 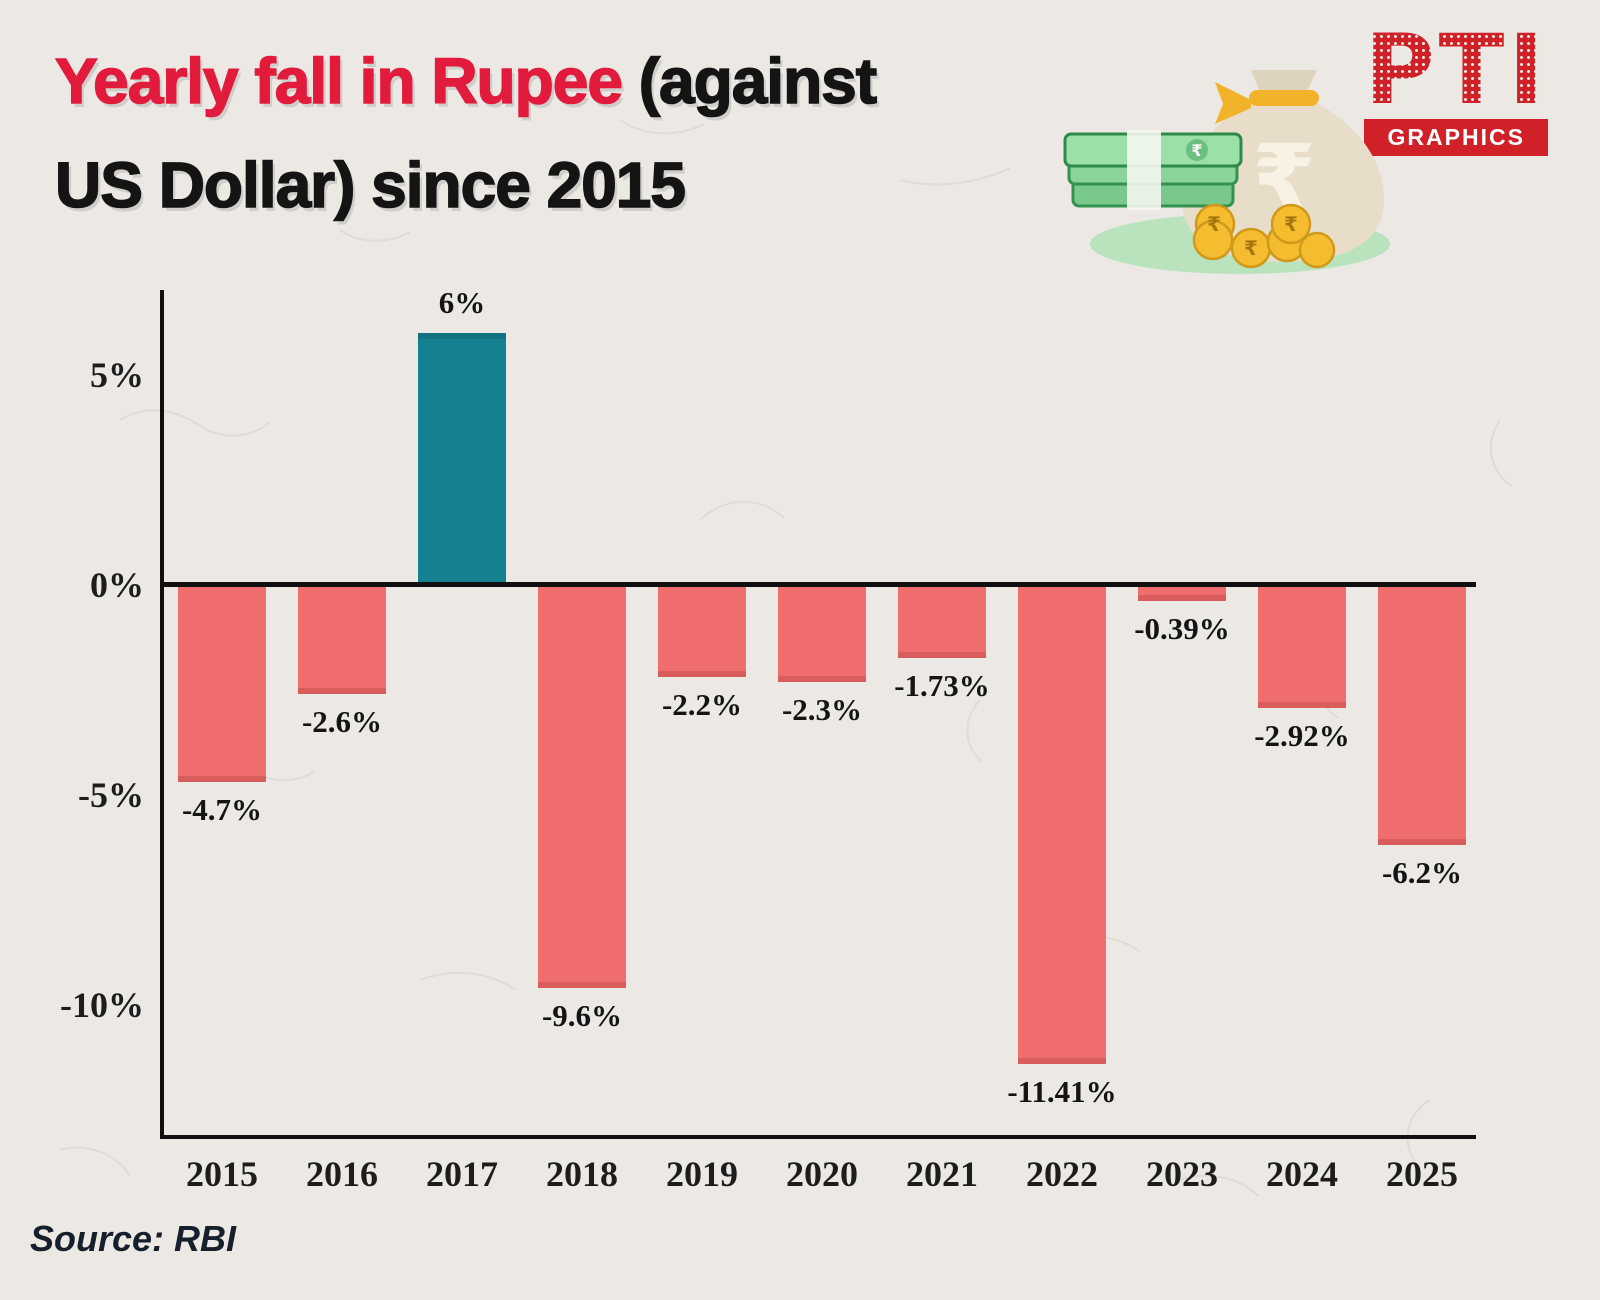 I want to click on bar-value-label: -4.7%, so click(x=222, y=810).